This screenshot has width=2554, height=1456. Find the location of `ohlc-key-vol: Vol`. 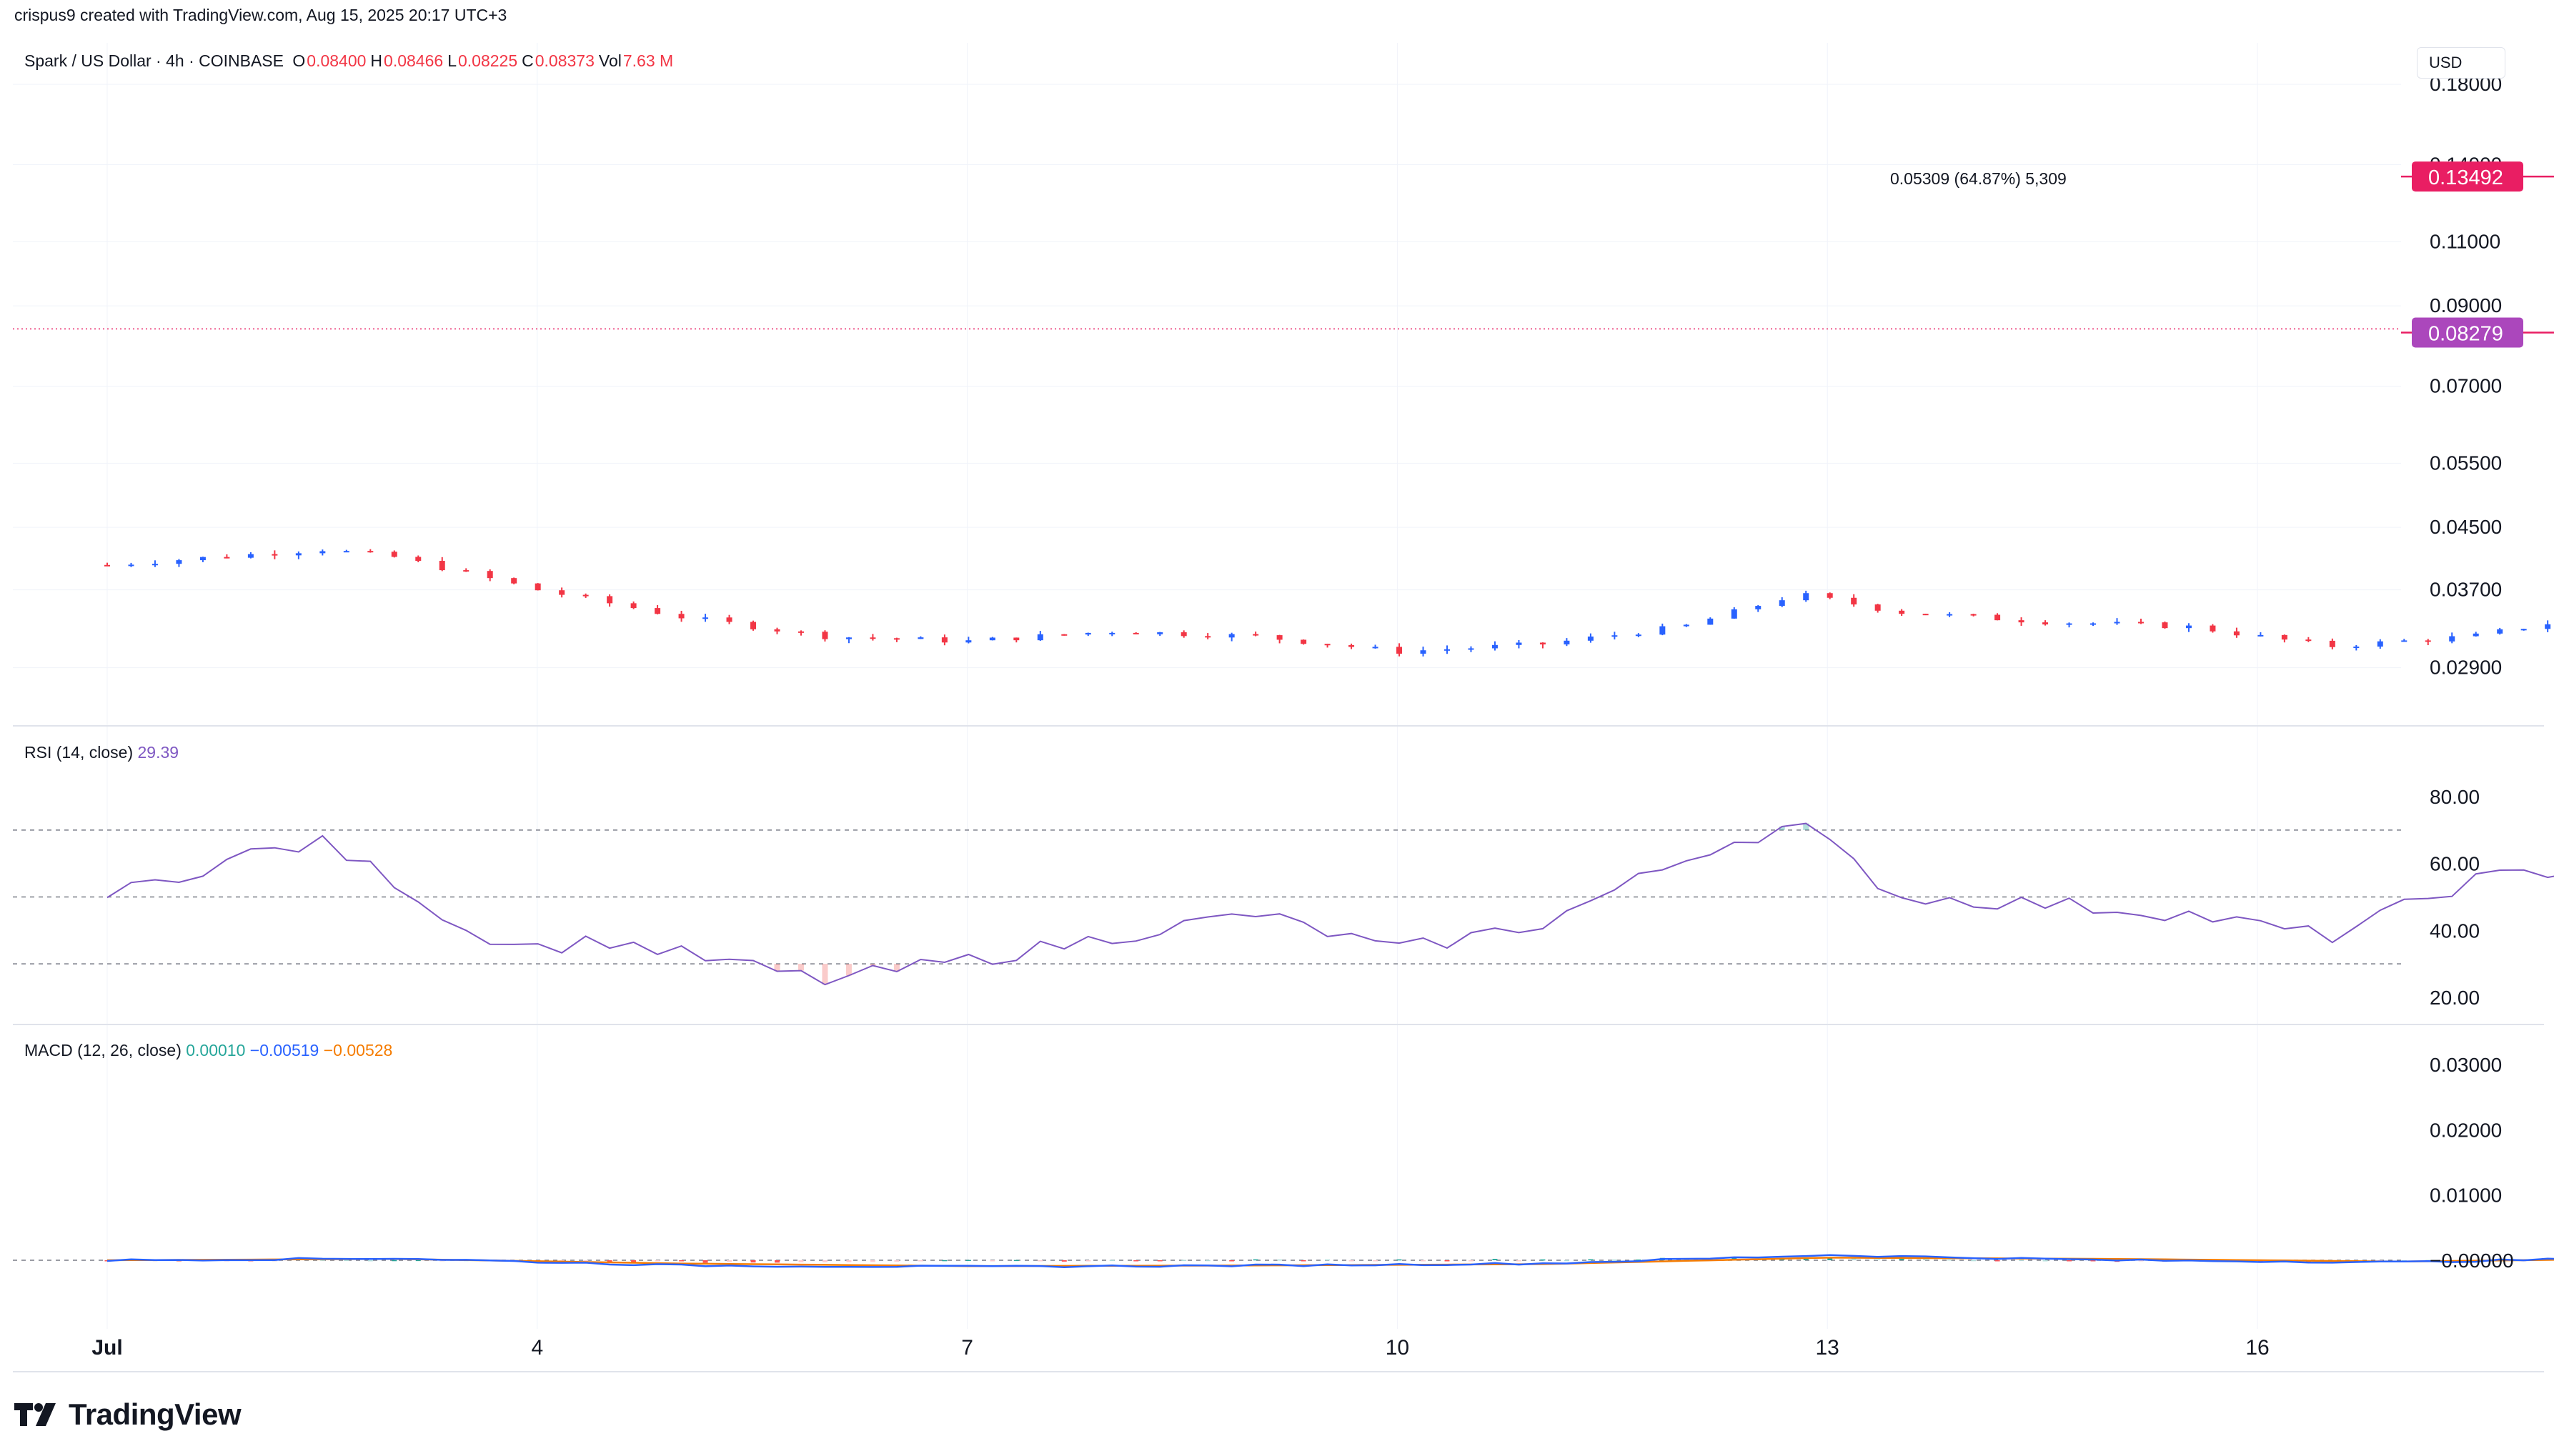

ohlc-key-vol: Vol is located at coordinates (610, 60).